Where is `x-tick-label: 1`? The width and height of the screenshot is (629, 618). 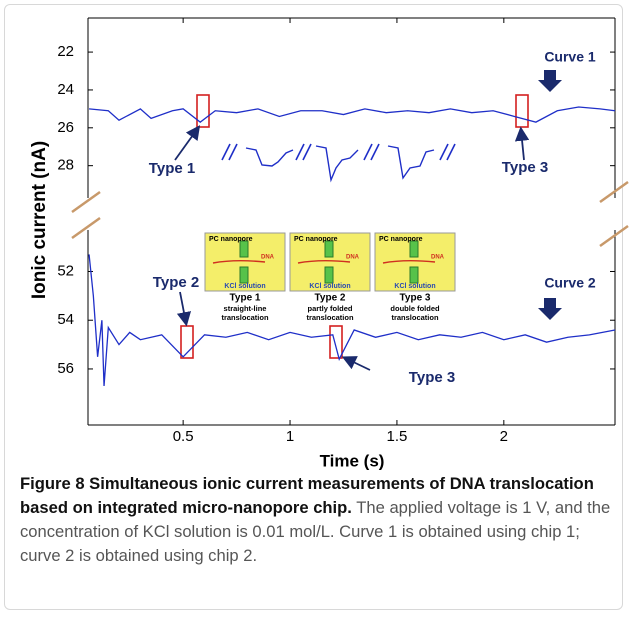
x-tick-label: 1 is located at coordinates (290, 436).